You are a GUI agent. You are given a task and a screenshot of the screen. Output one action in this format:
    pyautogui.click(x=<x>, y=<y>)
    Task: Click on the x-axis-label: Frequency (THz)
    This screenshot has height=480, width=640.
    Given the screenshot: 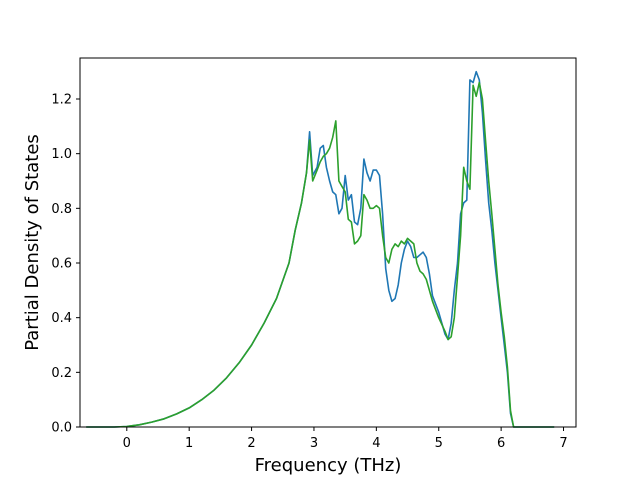 What is the action you would take?
    pyautogui.click(x=328, y=465)
    